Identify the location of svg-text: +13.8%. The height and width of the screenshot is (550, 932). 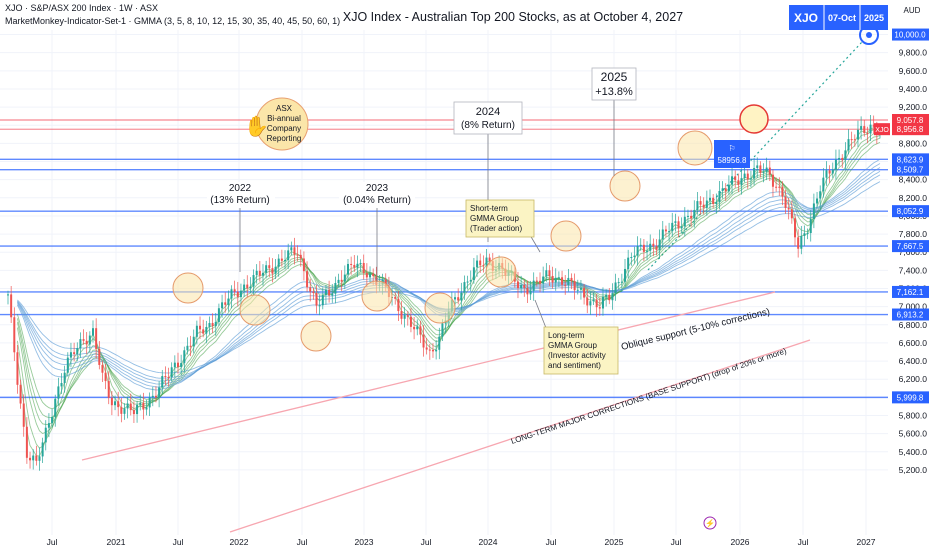
(614, 92).